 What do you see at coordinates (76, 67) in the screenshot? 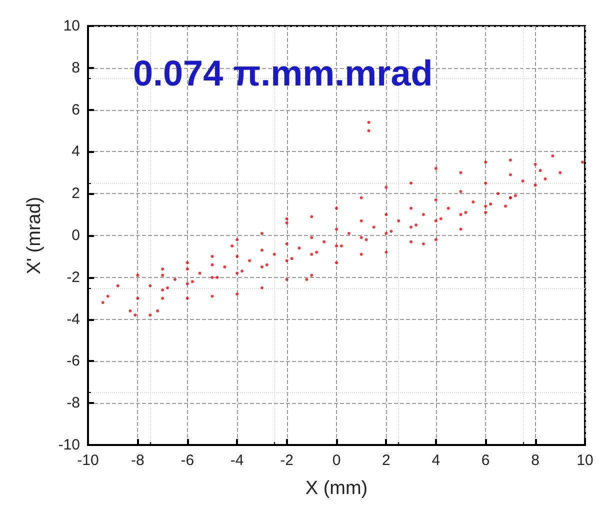
I see `y-tick-label: 8` at bounding box center [76, 67].